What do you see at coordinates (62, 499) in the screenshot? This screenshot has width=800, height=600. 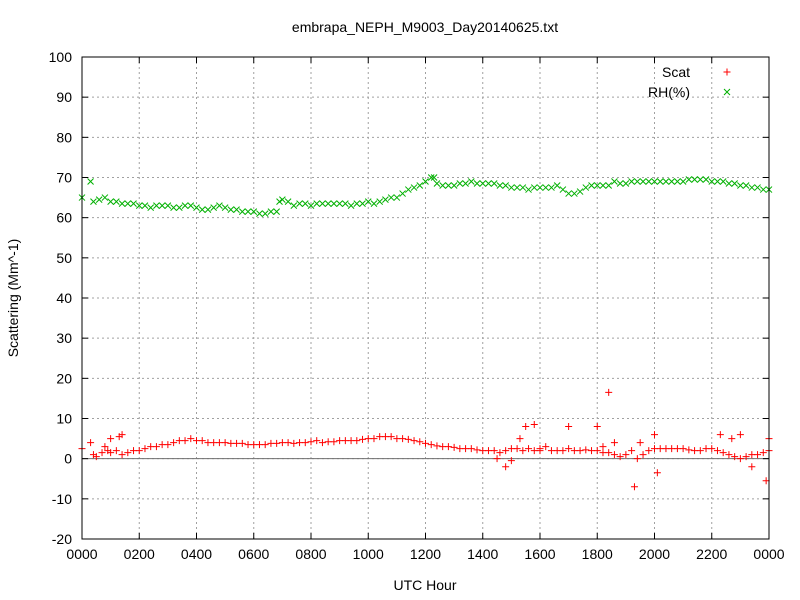 I see `y-tick-label: -10` at bounding box center [62, 499].